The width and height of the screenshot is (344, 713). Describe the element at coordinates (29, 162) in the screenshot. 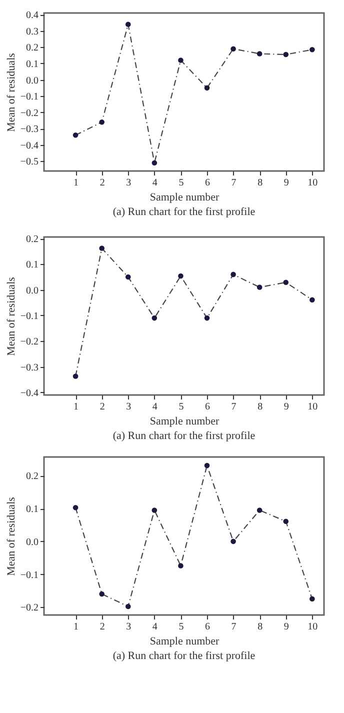

I see `y-tick-label: −0.5` at that location.